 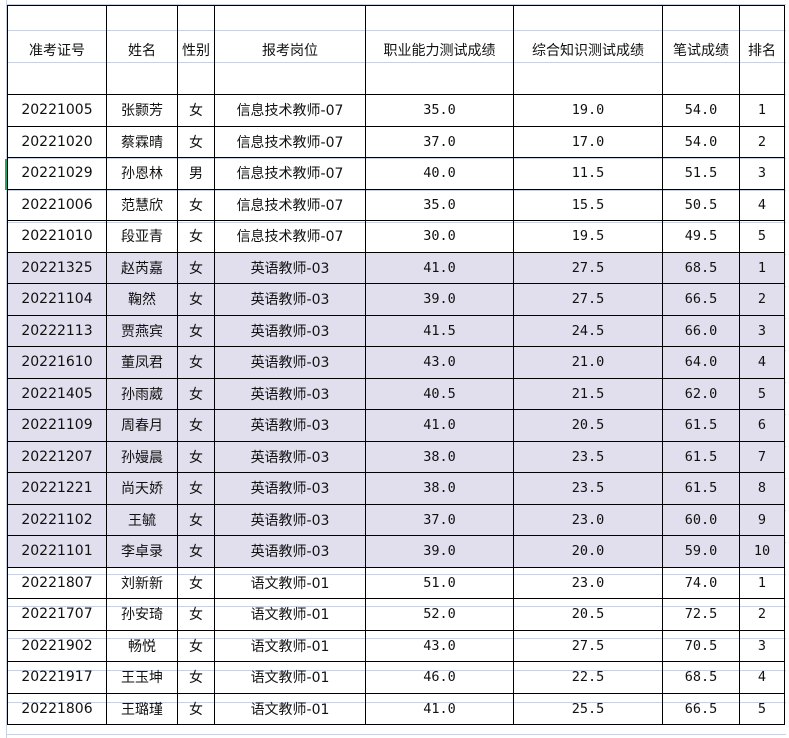 What do you see at coordinates (588, 173) in the screenshot?
I see `cell-knowledge-score: 11.5` at bounding box center [588, 173].